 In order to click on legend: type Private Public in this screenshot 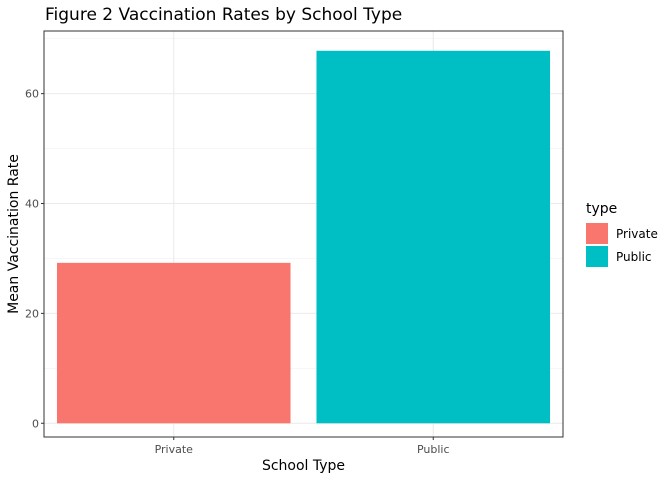, I will do `click(622, 234)`.